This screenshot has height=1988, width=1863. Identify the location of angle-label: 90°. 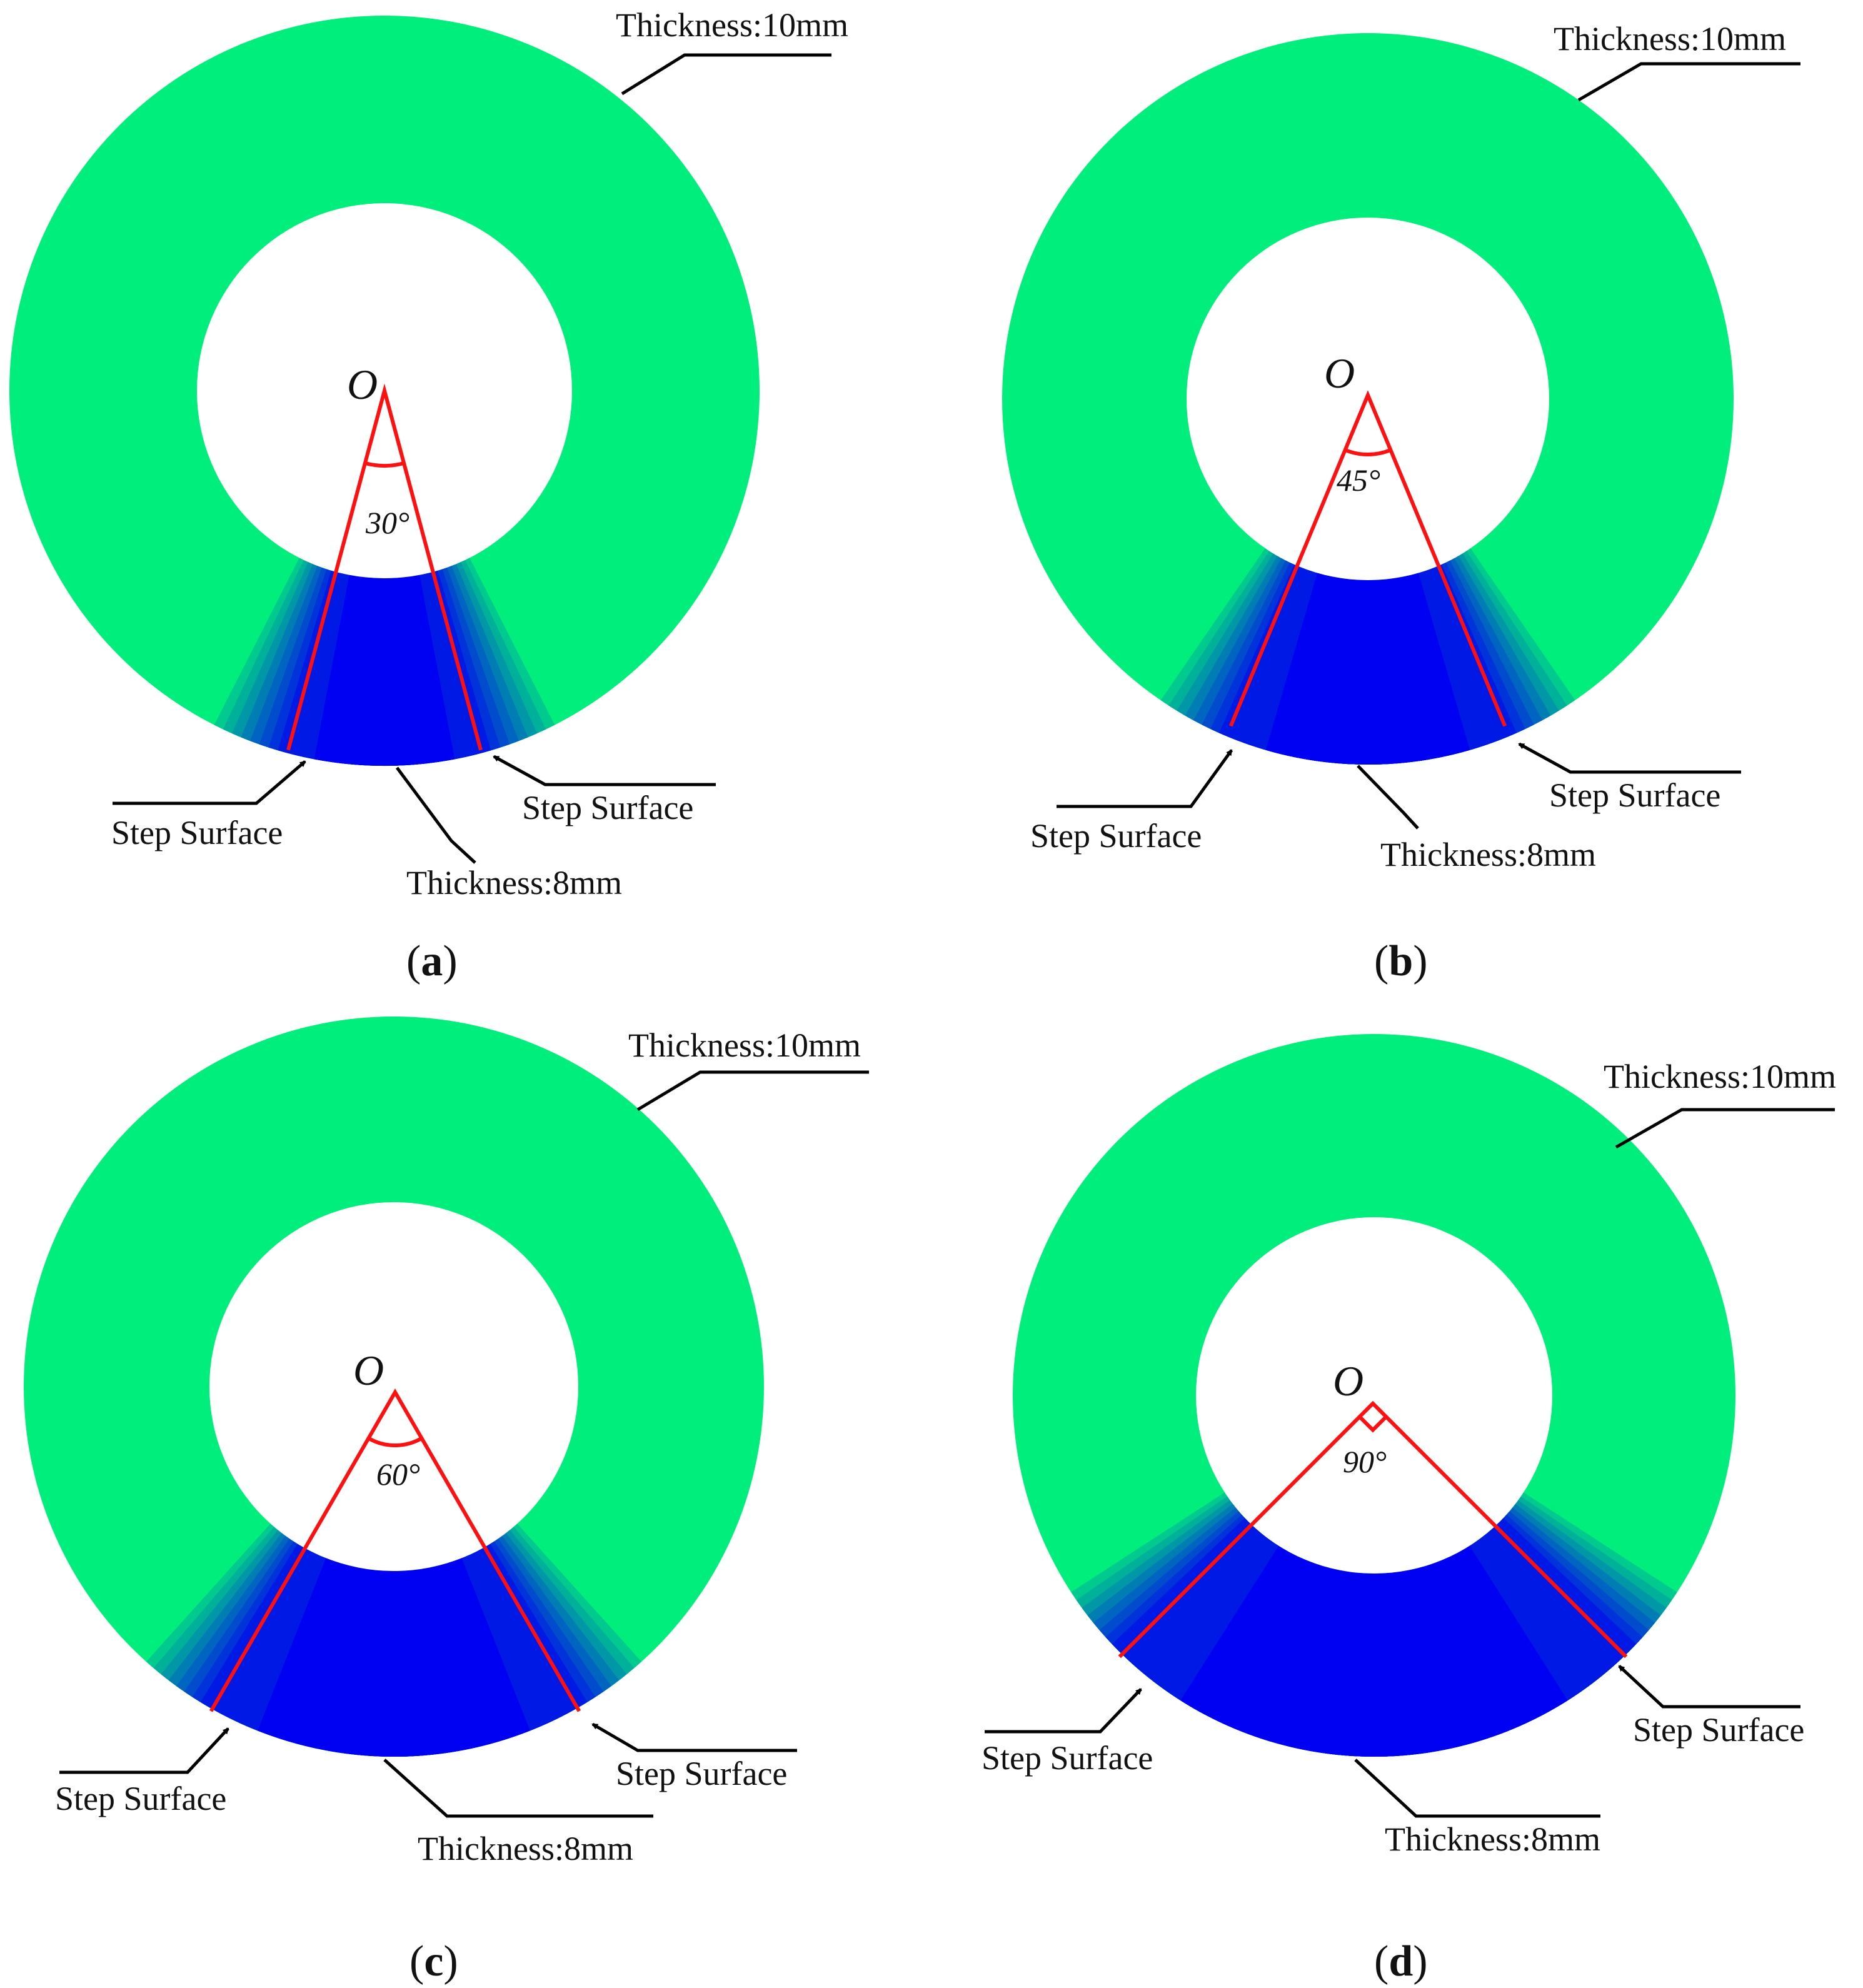
(1365, 1461).